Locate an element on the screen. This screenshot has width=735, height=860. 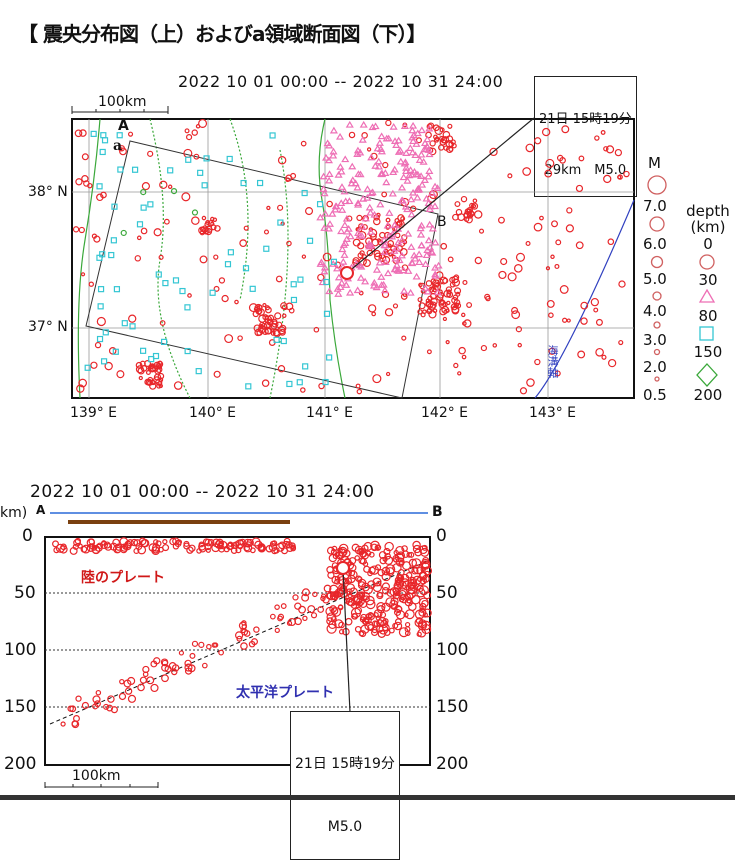
lon-tick-143: 143° E is located at coordinates (553, 413).